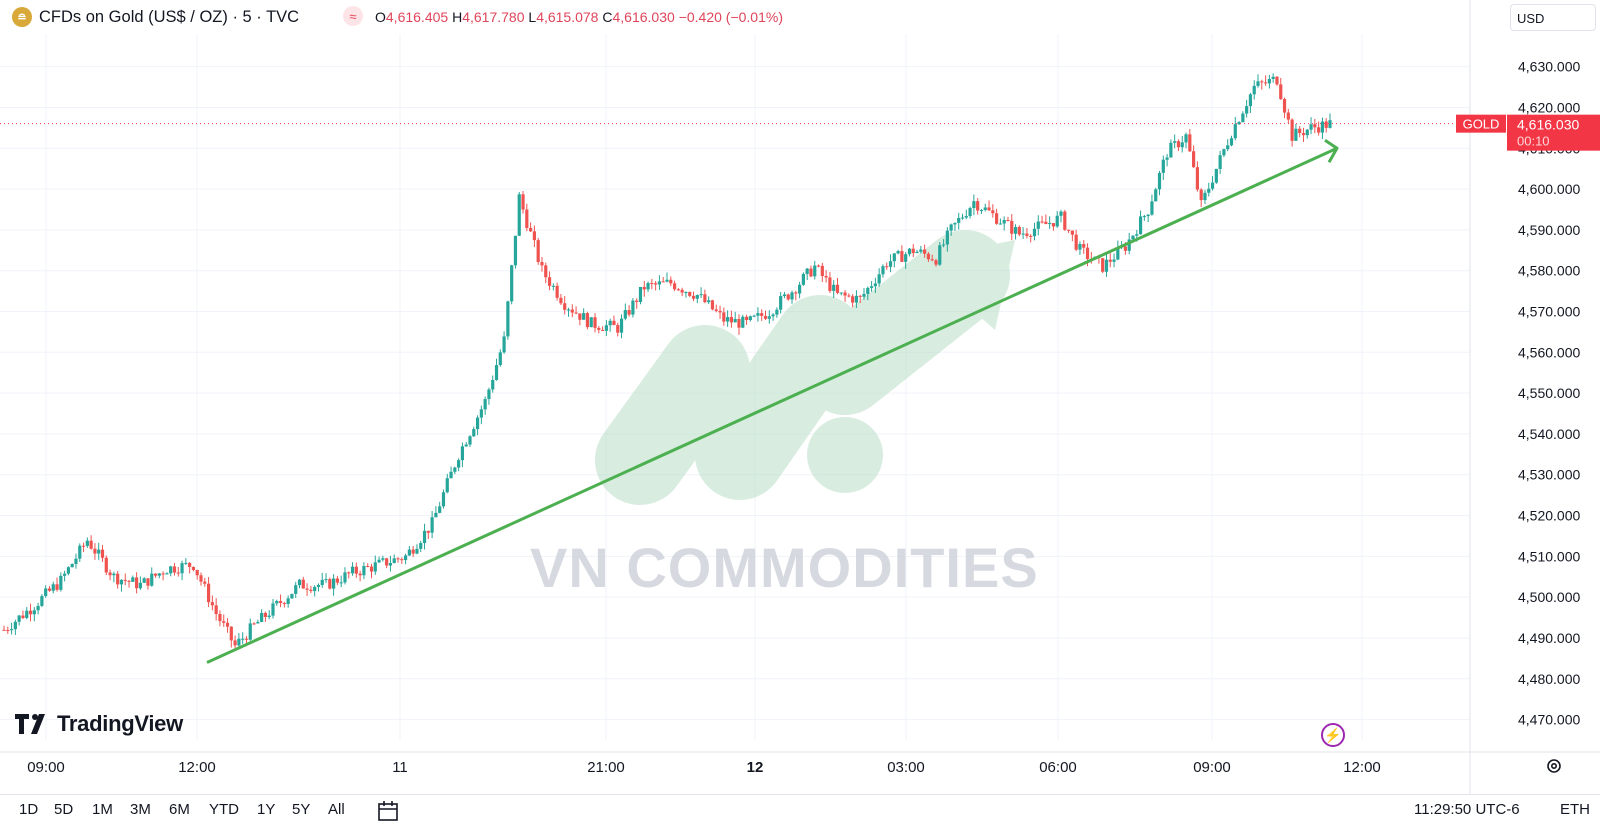 Image resolution: width=1600 pixels, height=827 pixels. I want to click on range-5y: 5Y, so click(301, 809).